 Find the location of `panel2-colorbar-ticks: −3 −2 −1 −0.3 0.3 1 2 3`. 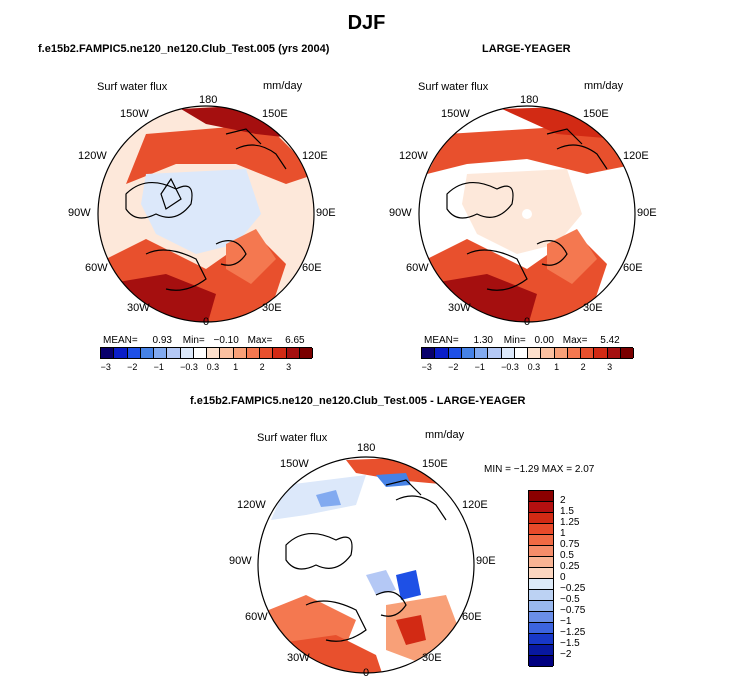

panel2-colorbar-ticks: −3 −2 −1 −0.3 0.3 1 2 3 is located at coordinates (527, 368).